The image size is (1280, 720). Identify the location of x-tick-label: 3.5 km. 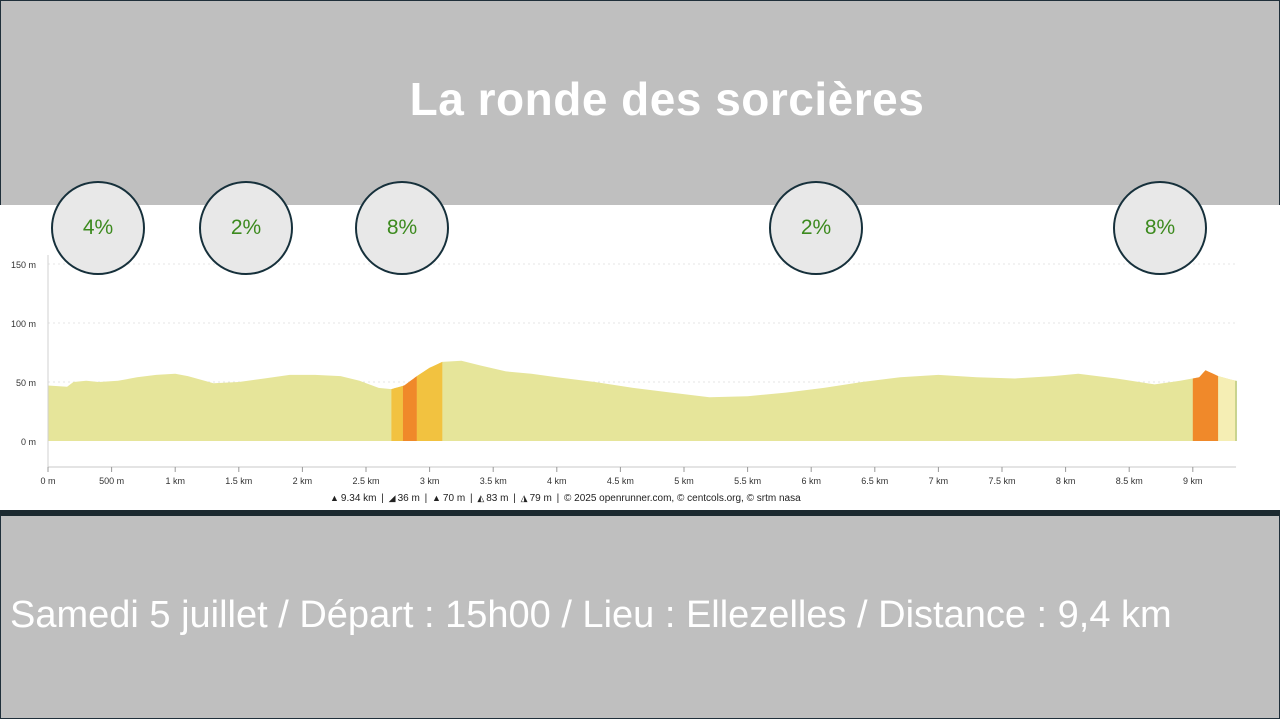
(493, 481).